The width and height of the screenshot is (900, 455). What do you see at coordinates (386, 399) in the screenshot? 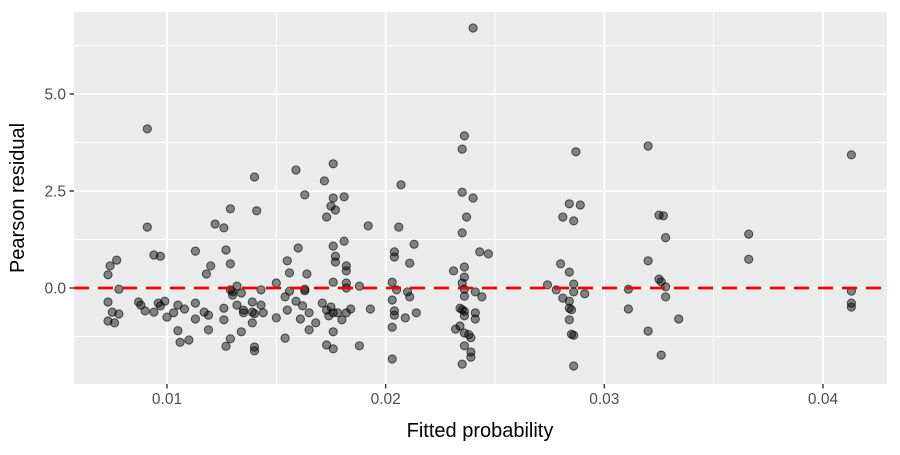
I see `x-tick-label: 0.02` at bounding box center [386, 399].